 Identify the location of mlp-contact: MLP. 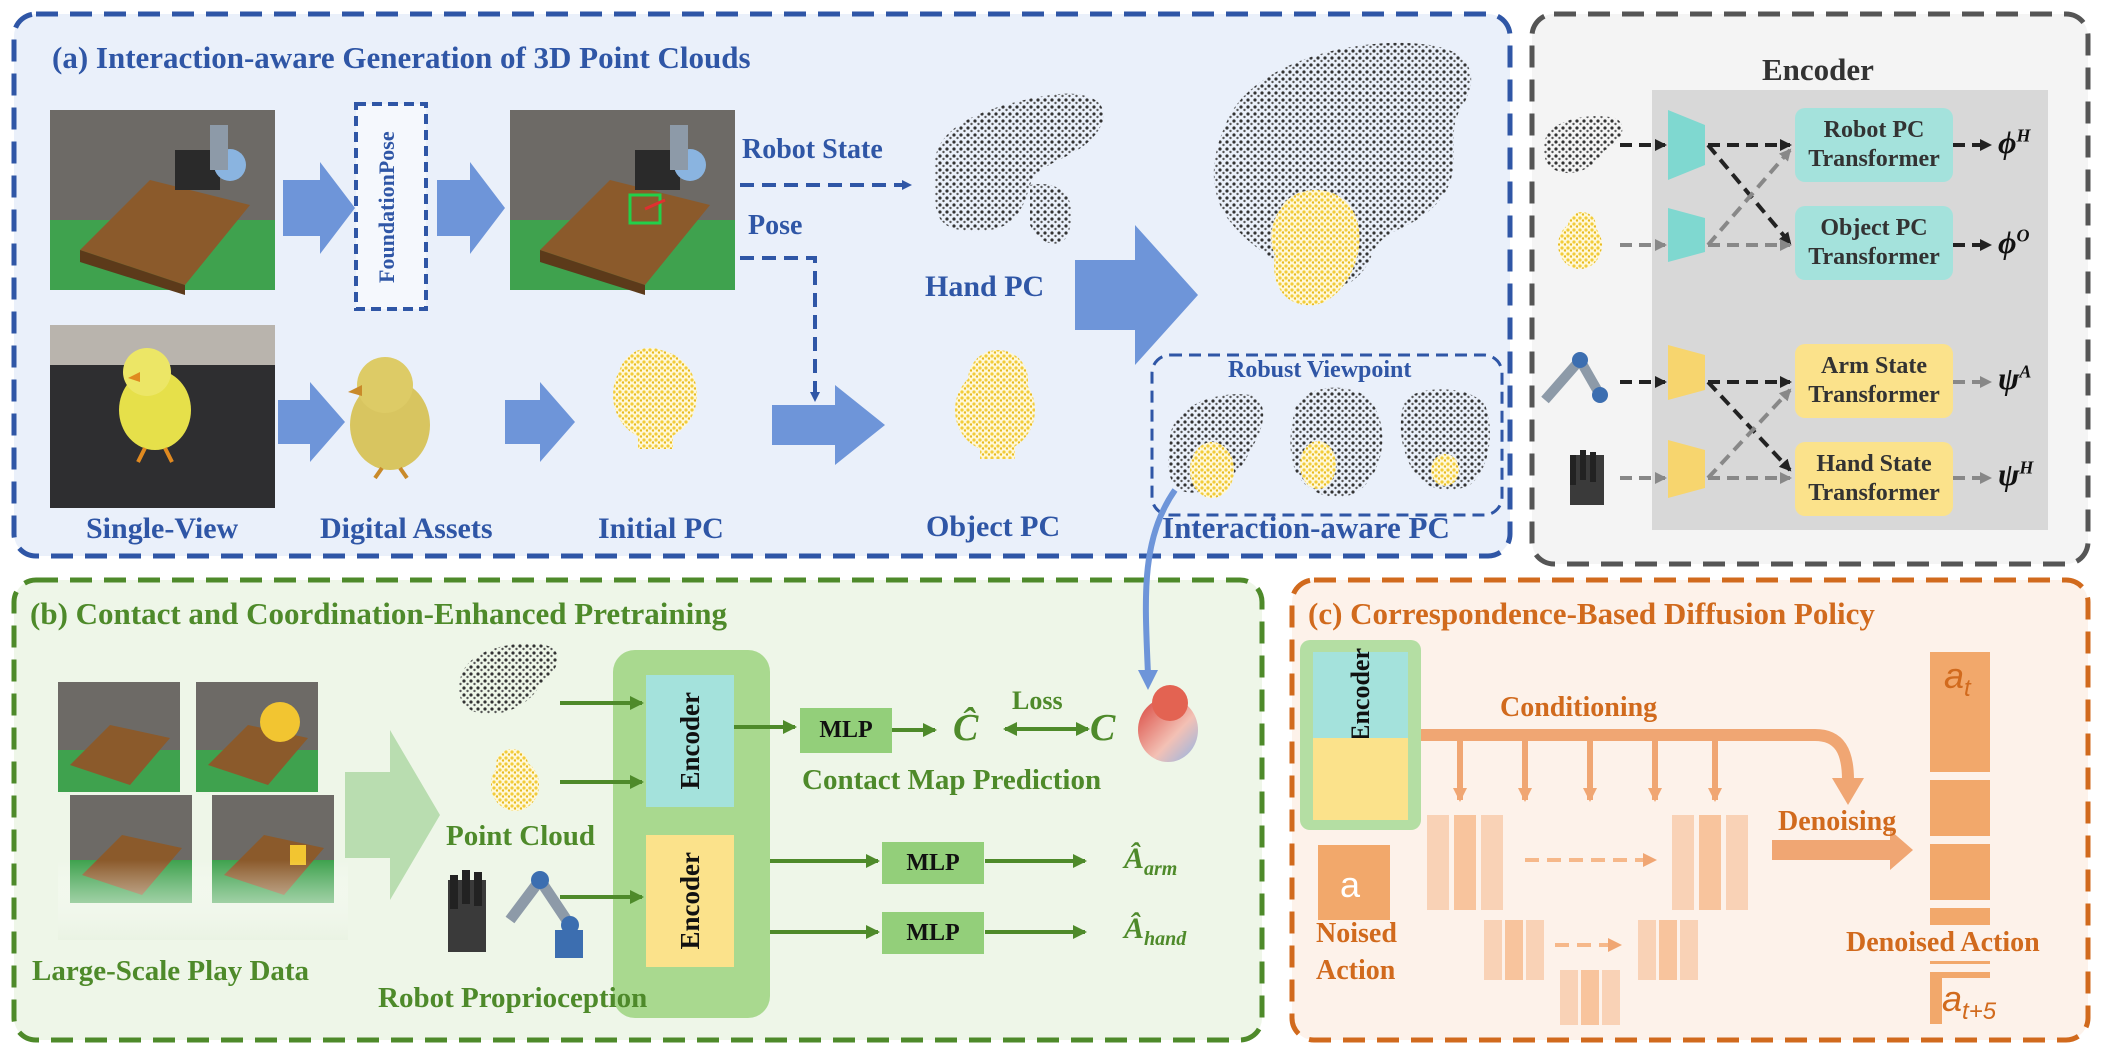
(846, 730).